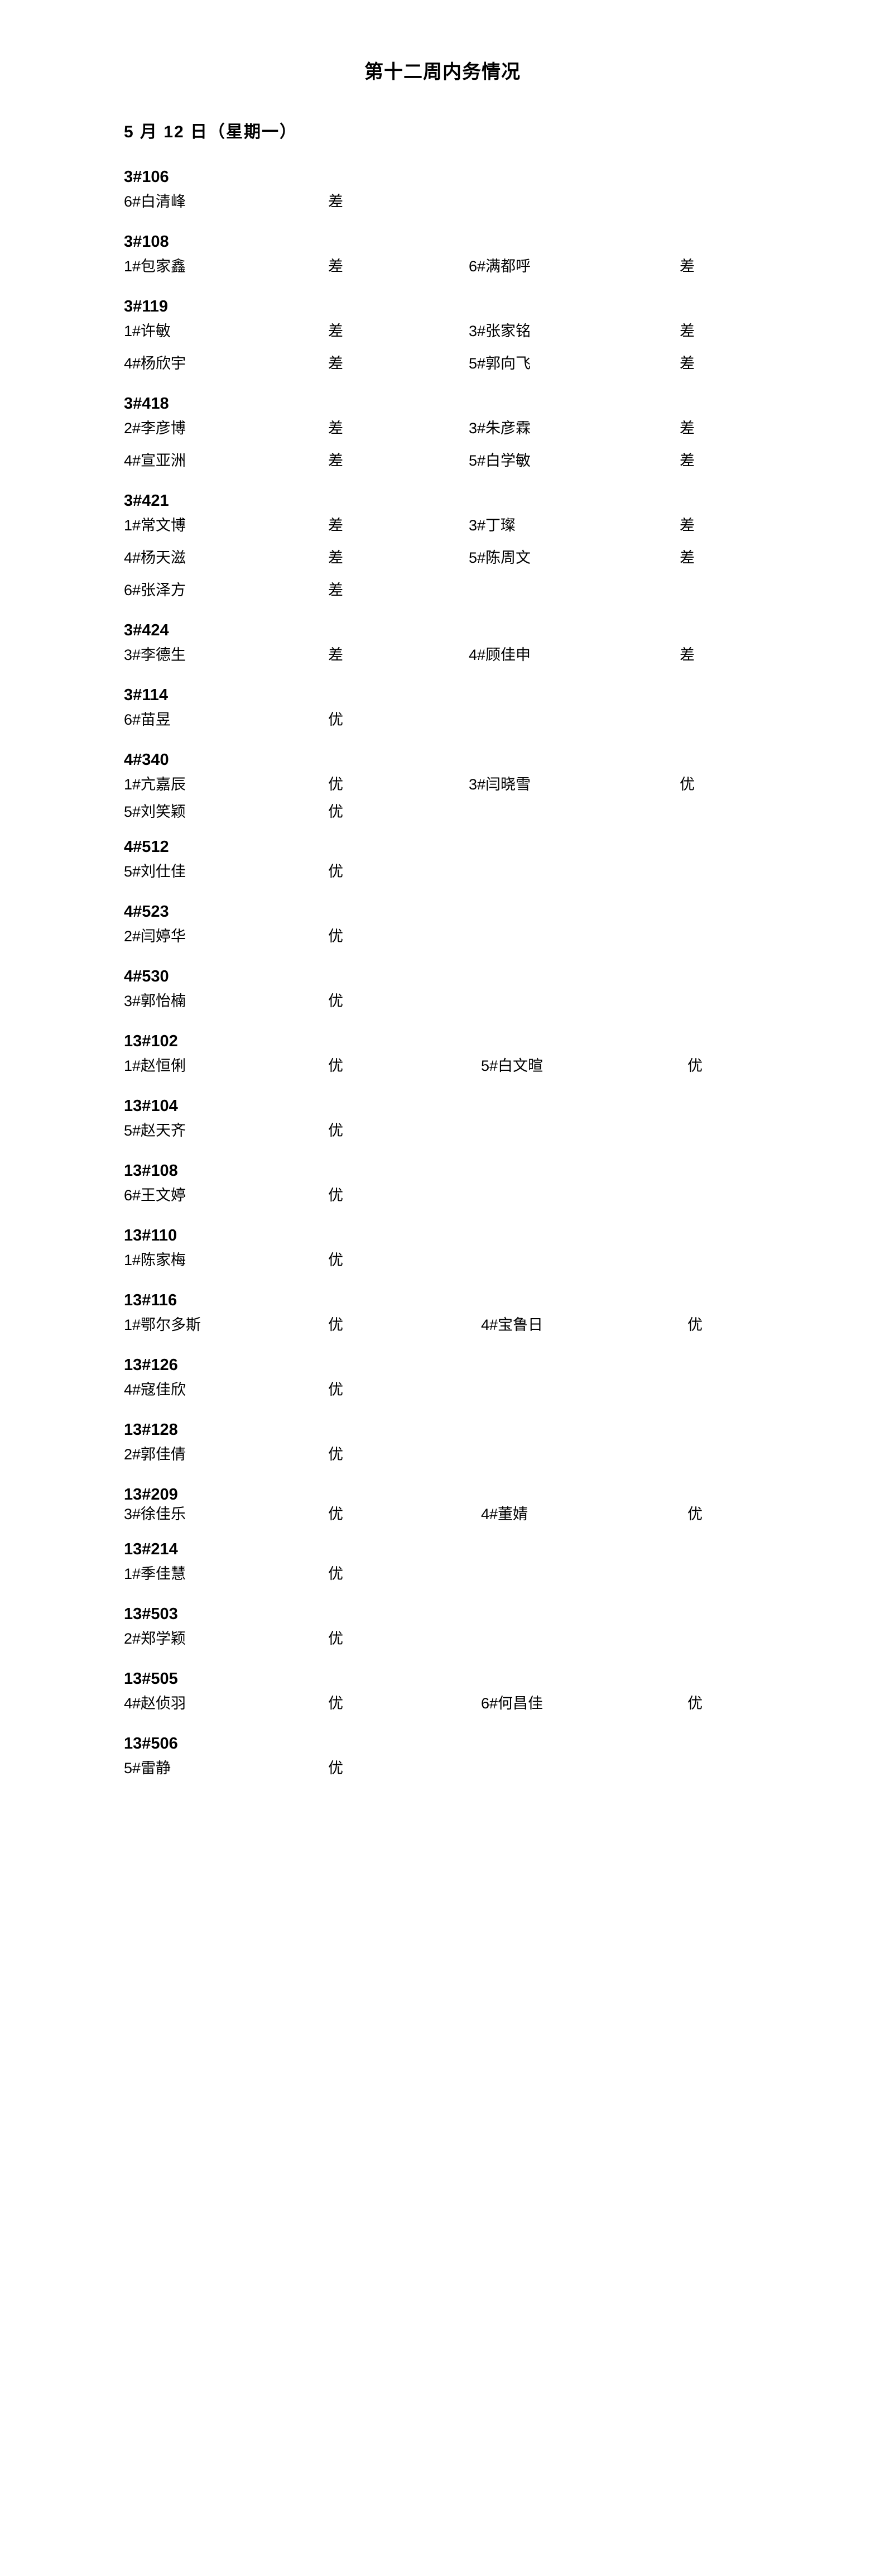  Describe the element at coordinates (151, 1106) in the screenshot. I see `room-header: 13#104` at that location.